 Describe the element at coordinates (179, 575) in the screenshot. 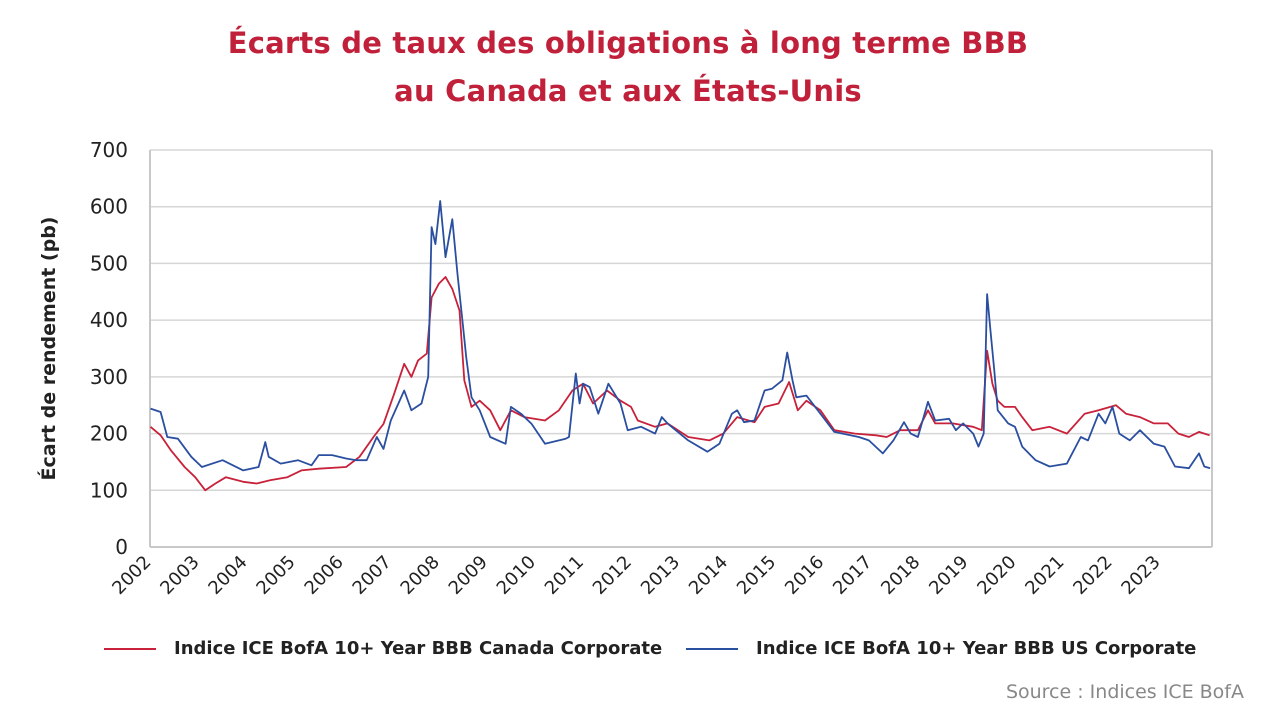

I see `x-tick-label: 2003` at that location.